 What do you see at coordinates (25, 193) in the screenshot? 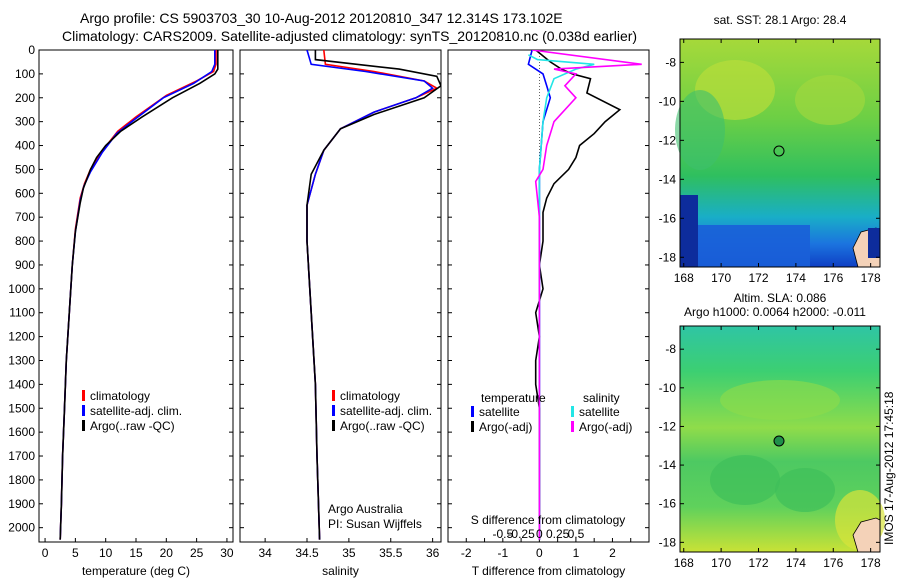
I see `y-tick-label: 600` at bounding box center [25, 193].